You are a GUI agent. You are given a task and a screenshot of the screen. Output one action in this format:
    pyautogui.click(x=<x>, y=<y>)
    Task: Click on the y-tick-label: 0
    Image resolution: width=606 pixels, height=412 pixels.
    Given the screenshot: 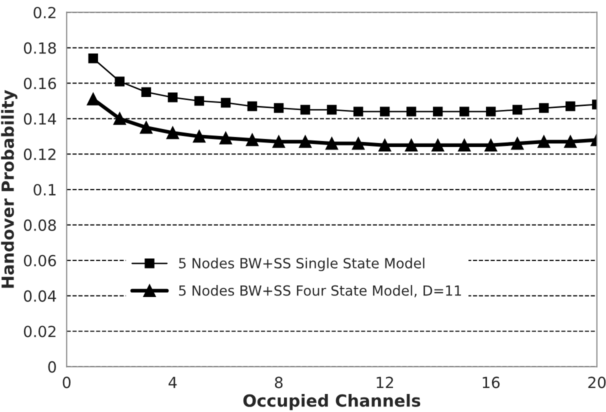 What is the action you would take?
    pyautogui.click(x=52, y=367)
    